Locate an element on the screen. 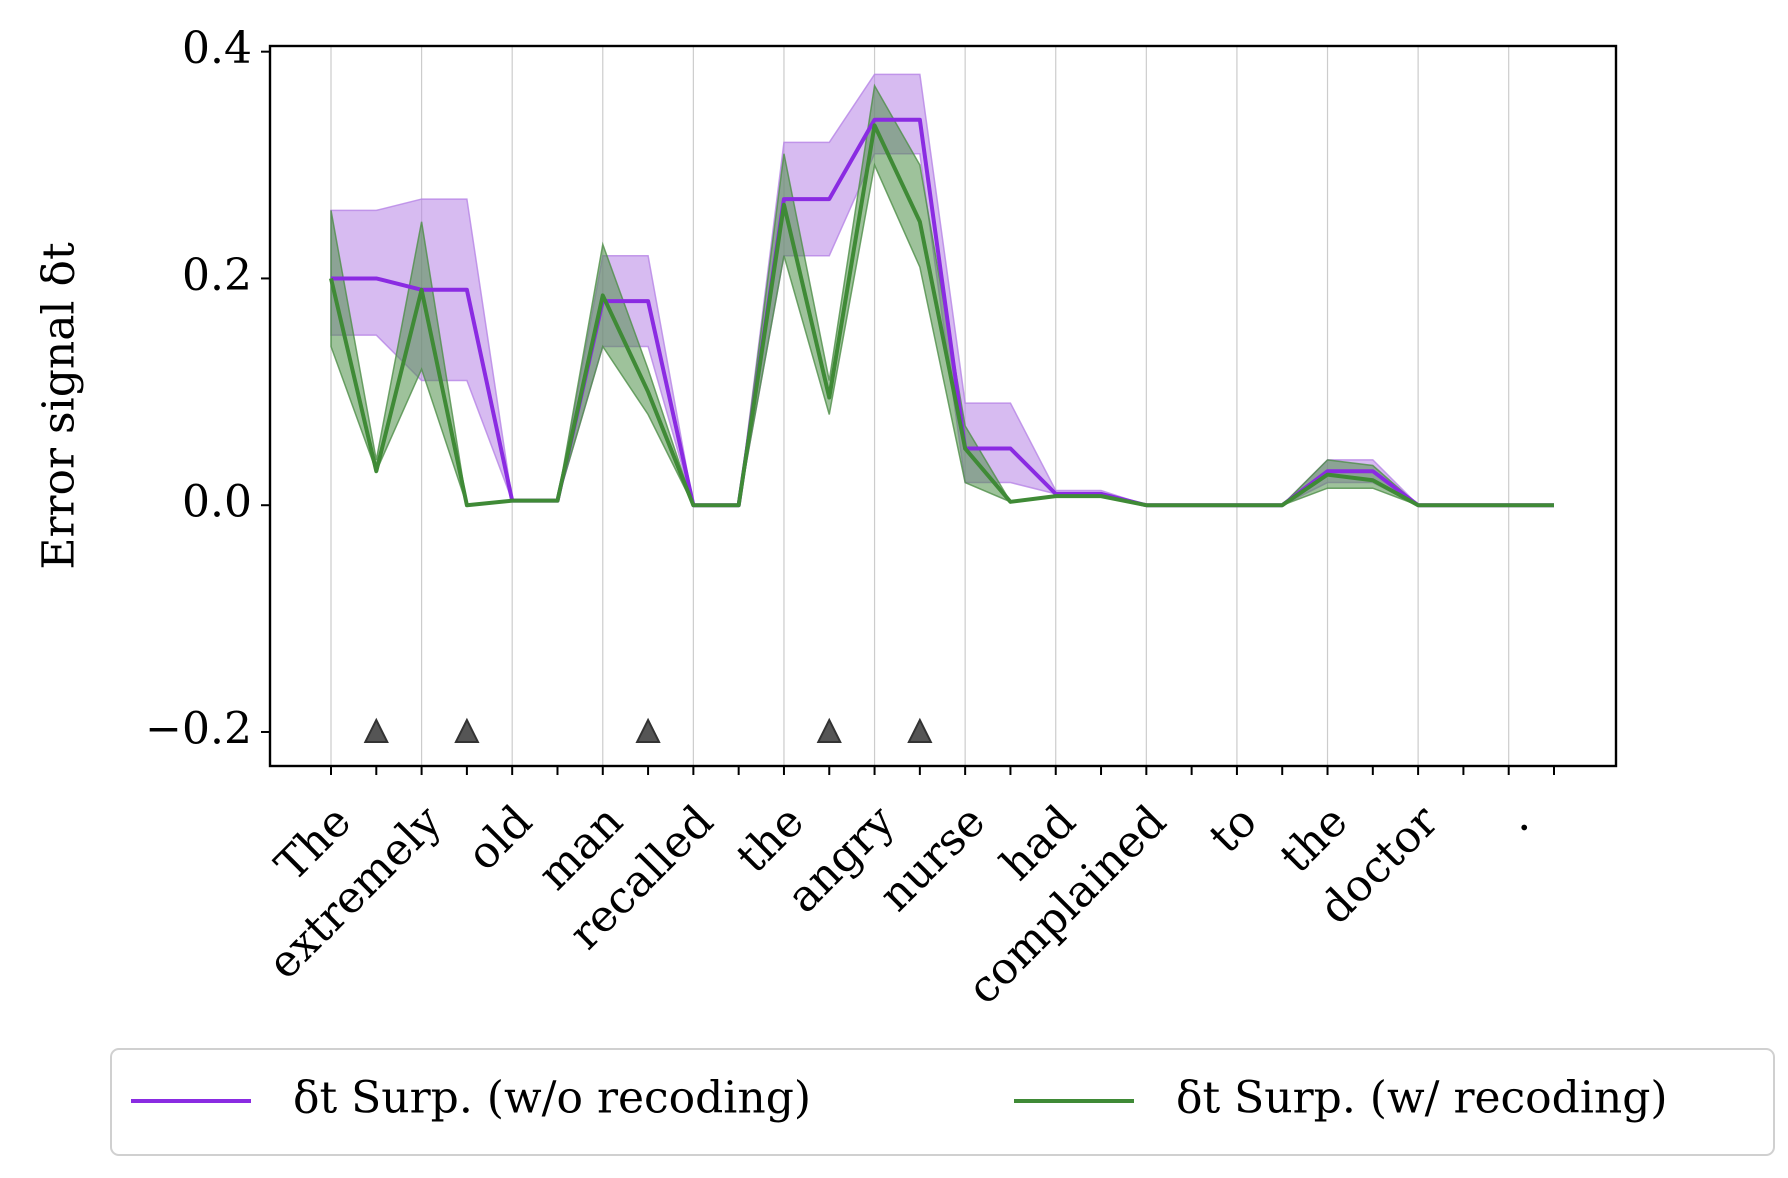 The image size is (1788, 1178). x-tick-label: . is located at coordinates (1516, 819).